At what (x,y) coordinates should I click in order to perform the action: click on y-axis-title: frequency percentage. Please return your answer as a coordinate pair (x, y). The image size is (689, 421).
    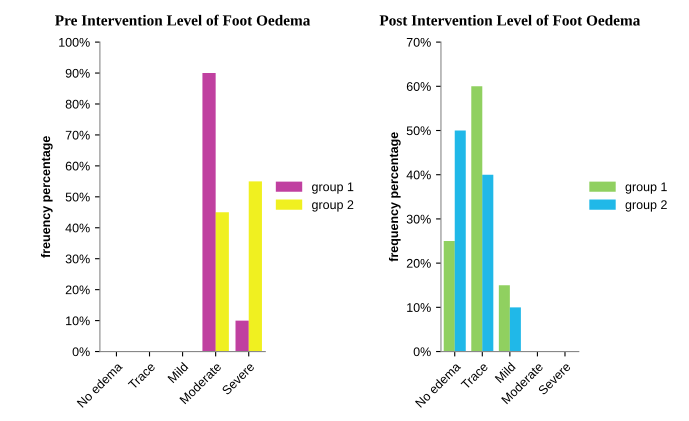
    Looking at the image, I should click on (394, 197).